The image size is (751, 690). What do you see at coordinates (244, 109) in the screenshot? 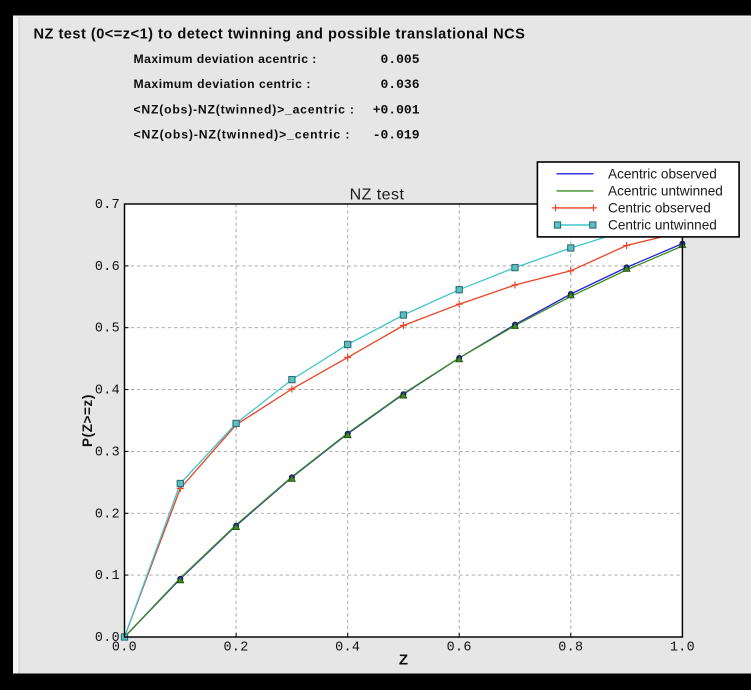
I see `svg-text:<NZ(obs)-NZ(twinned)>_acentric: <NZ(obs)-NZ(twinned)>_acentric :` at bounding box center [244, 109].